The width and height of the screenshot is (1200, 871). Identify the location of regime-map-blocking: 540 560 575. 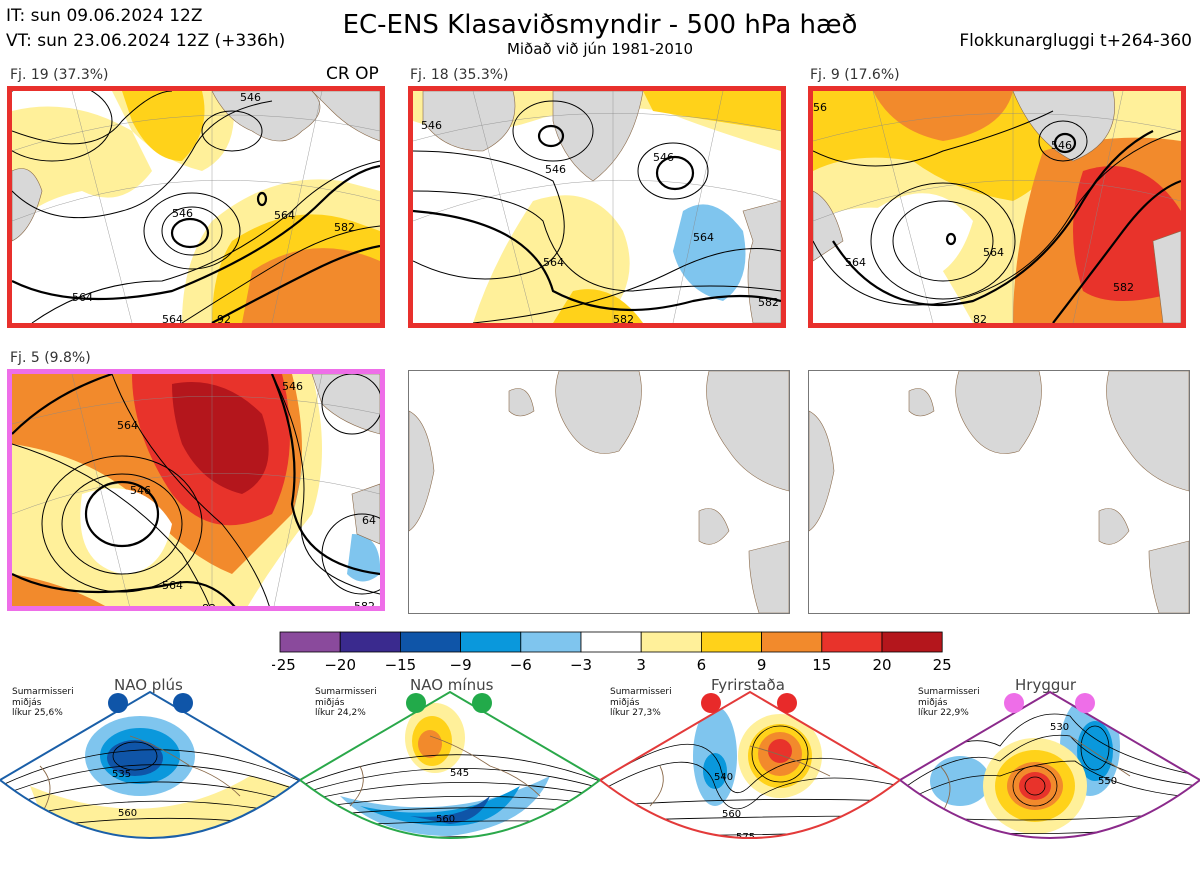
(750, 766).